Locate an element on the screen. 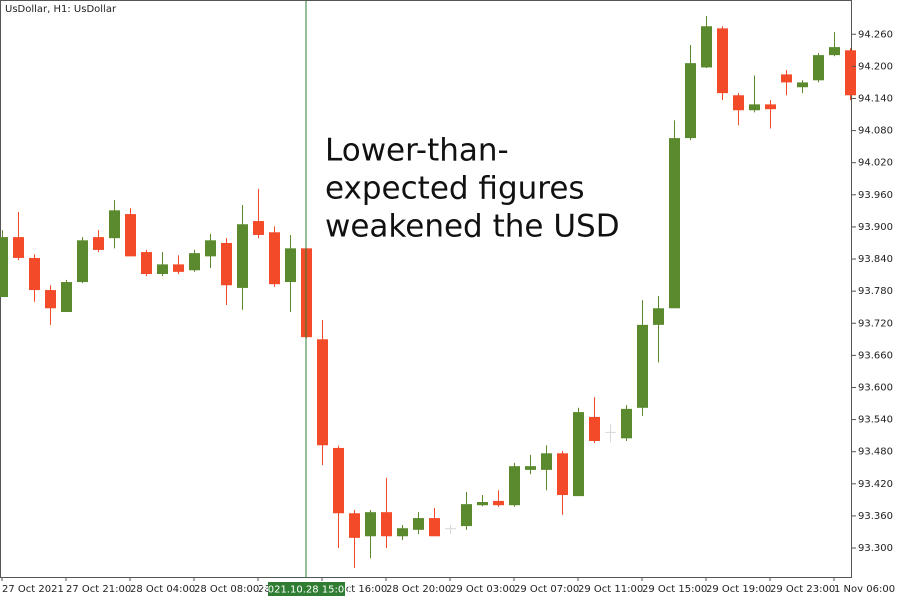  y-tick-label: 93.660 is located at coordinates (875, 355).